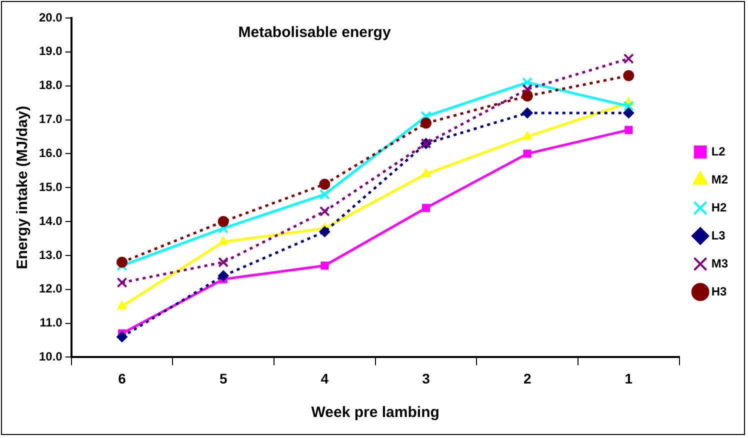 The height and width of the screenshot is (438, 748). Describe the element at coordinates (719, 291) in the screenshot. I see `legend-label: H3` at that location.